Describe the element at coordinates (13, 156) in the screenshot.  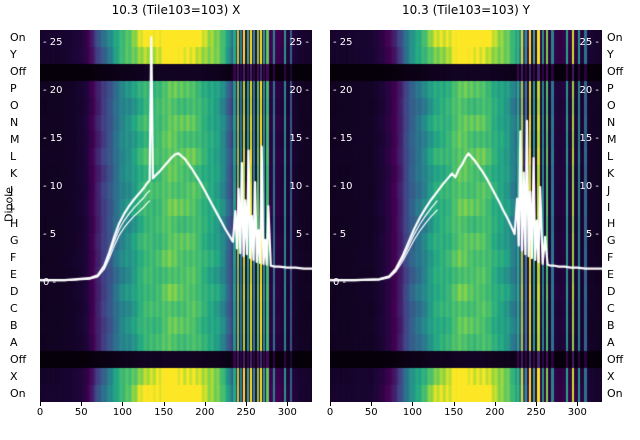
I see `dipole-row-label-left: L` at that location.